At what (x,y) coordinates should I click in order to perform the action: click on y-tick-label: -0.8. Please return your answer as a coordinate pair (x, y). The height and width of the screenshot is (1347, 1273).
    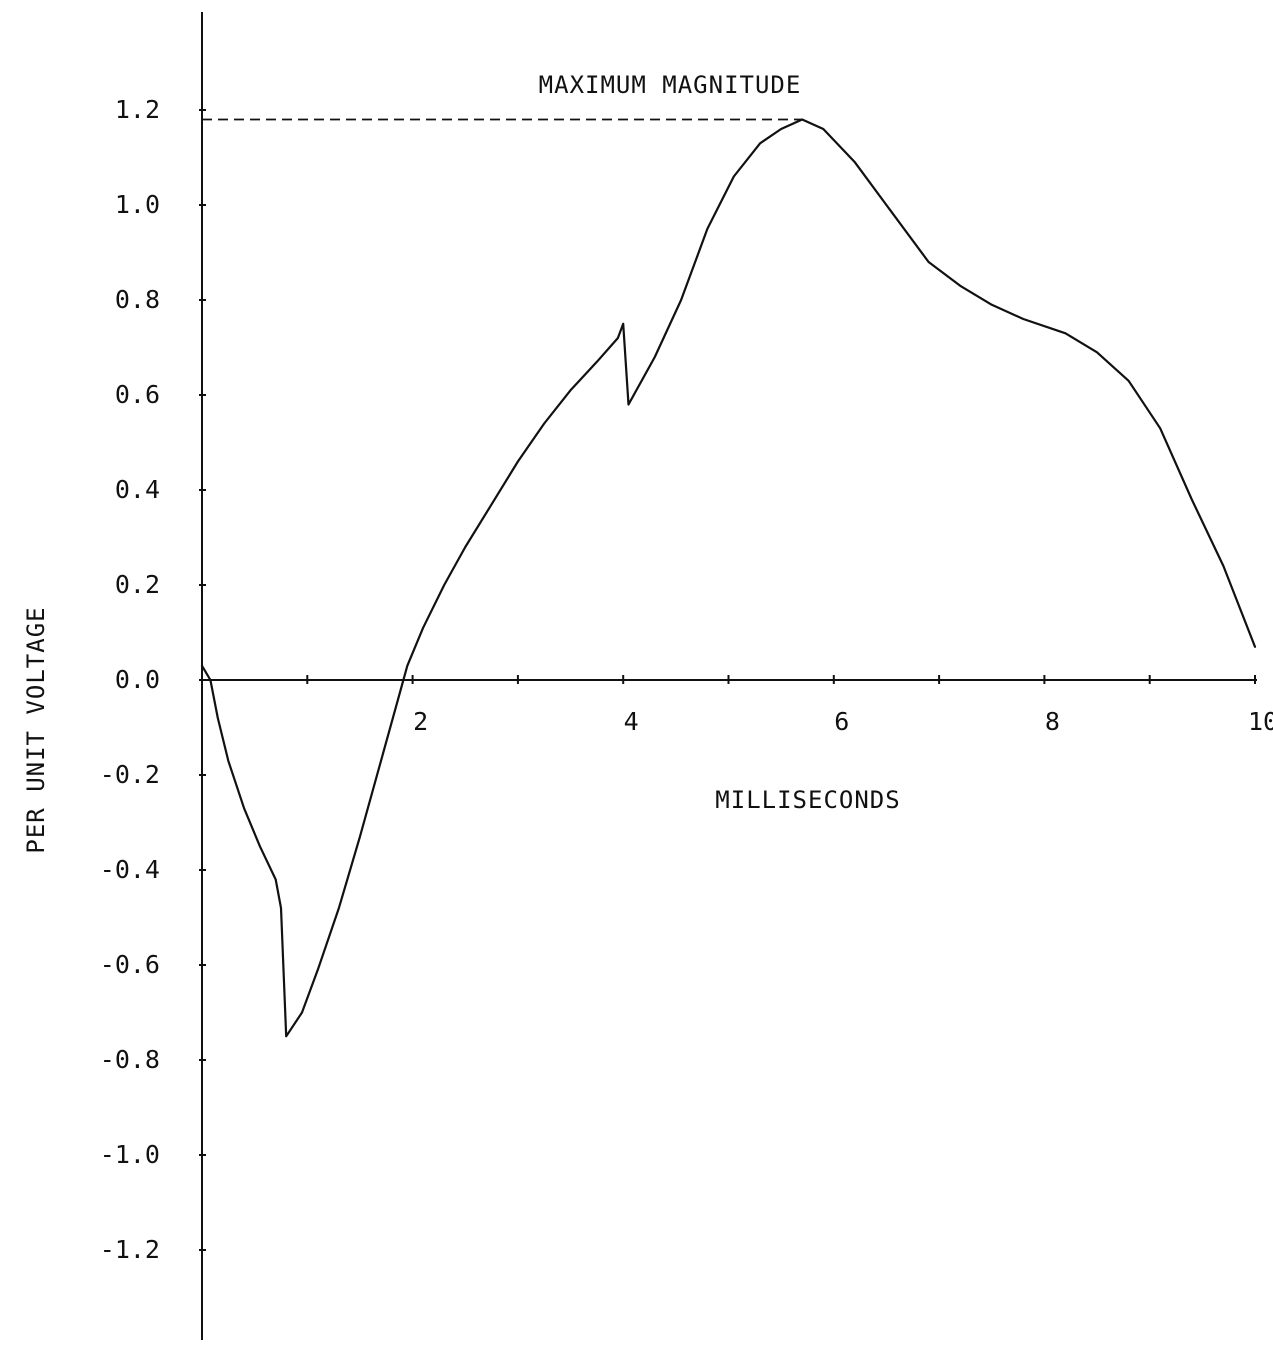
    Looking at the image, I should click on (130, 1059).